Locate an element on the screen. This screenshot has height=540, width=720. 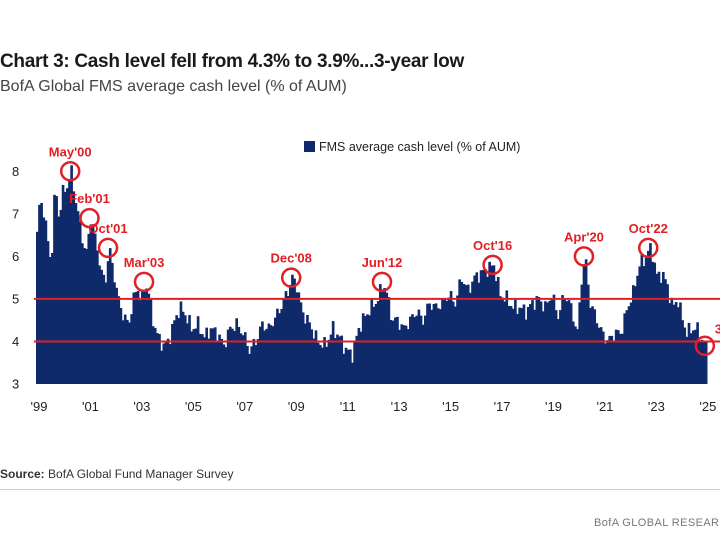
annotation-label: Dec'08 is located at coordinates (290, 258).